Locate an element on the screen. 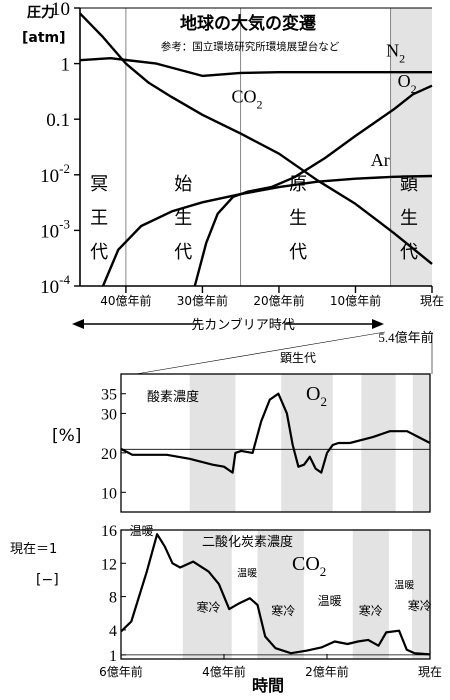 This screenshot has width=450, height=700. tick-base: 1 is located at coordinates (66, 65).